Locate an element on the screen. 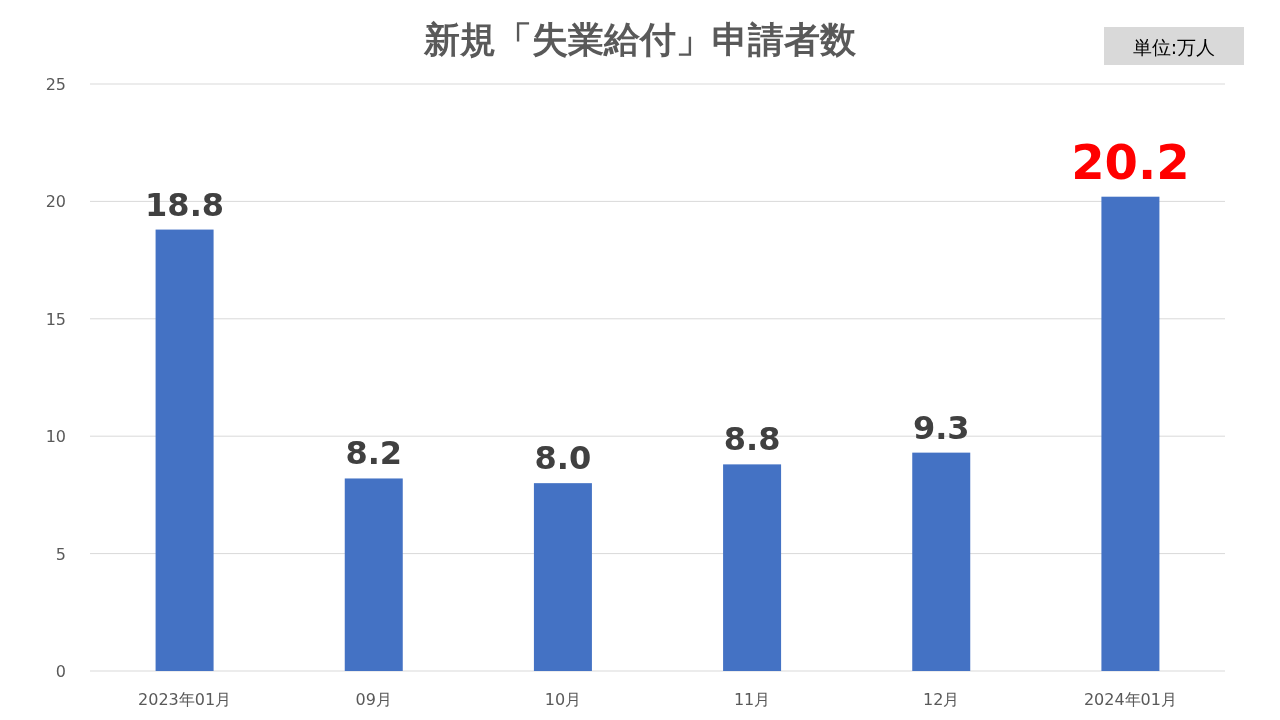 This screenshot has height=720, width=1280. x-tick-label: 12月 is located at coordinates (941, 699).